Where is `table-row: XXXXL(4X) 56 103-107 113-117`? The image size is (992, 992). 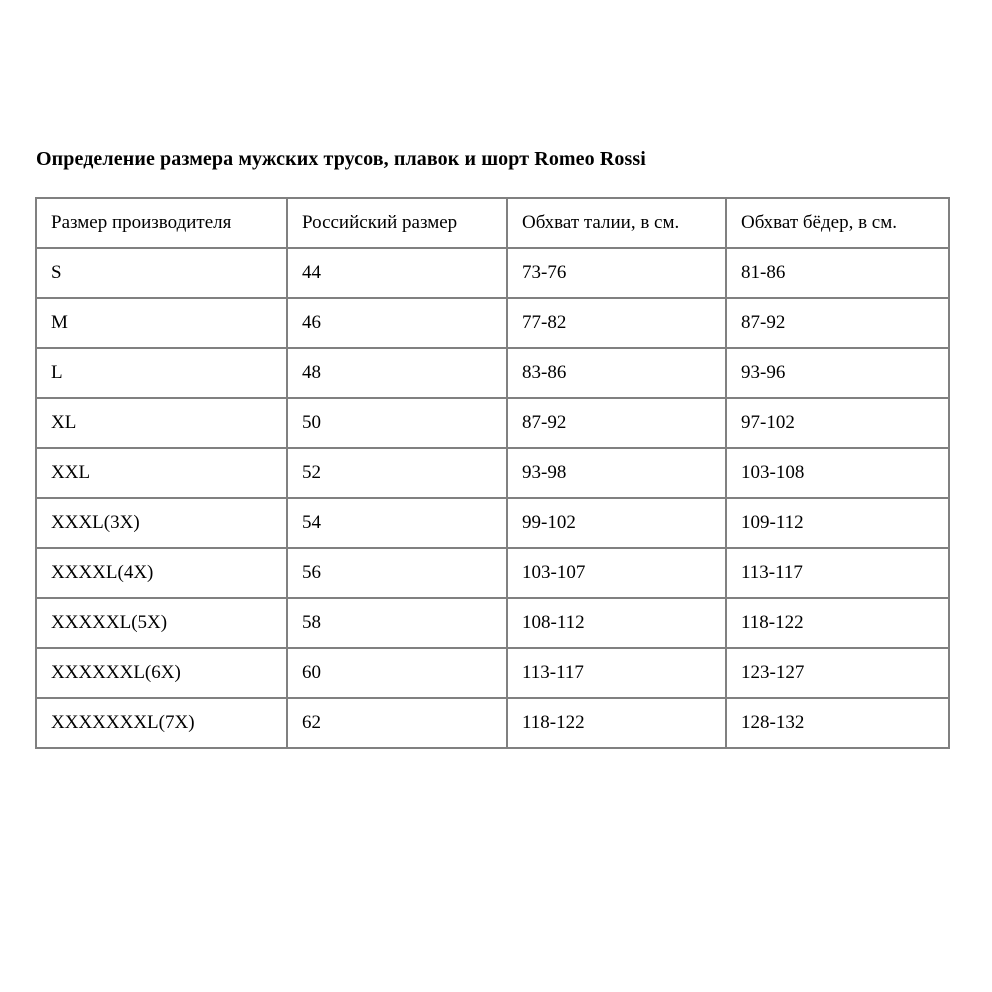 table-row: XXXXL(4X) 56 103-107 113-117 is located at coordinates (492, 573).